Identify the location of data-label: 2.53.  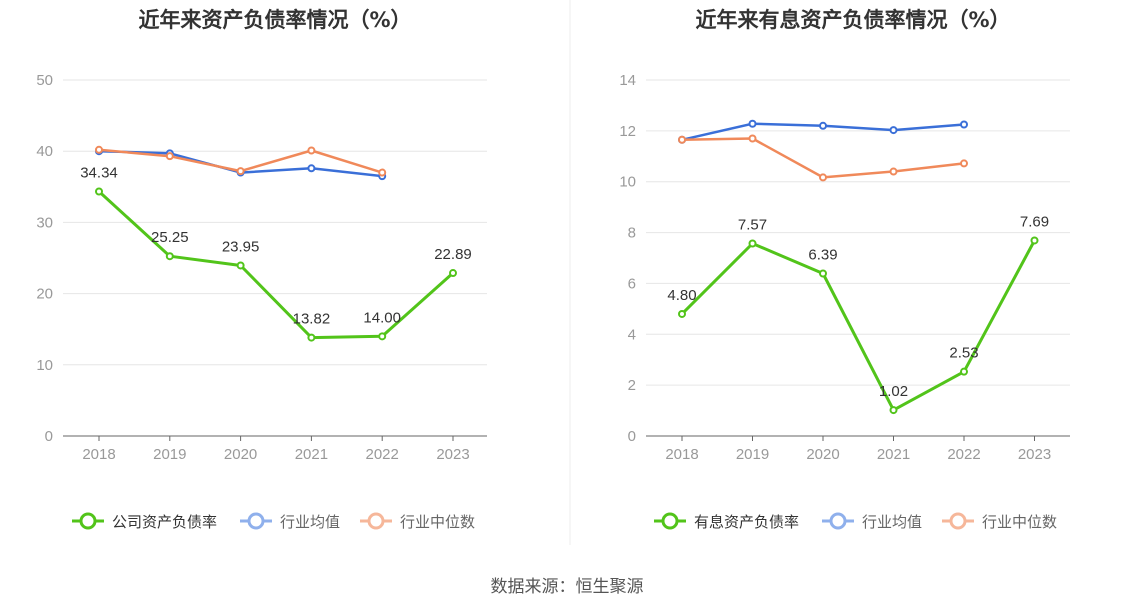
(963, 353).